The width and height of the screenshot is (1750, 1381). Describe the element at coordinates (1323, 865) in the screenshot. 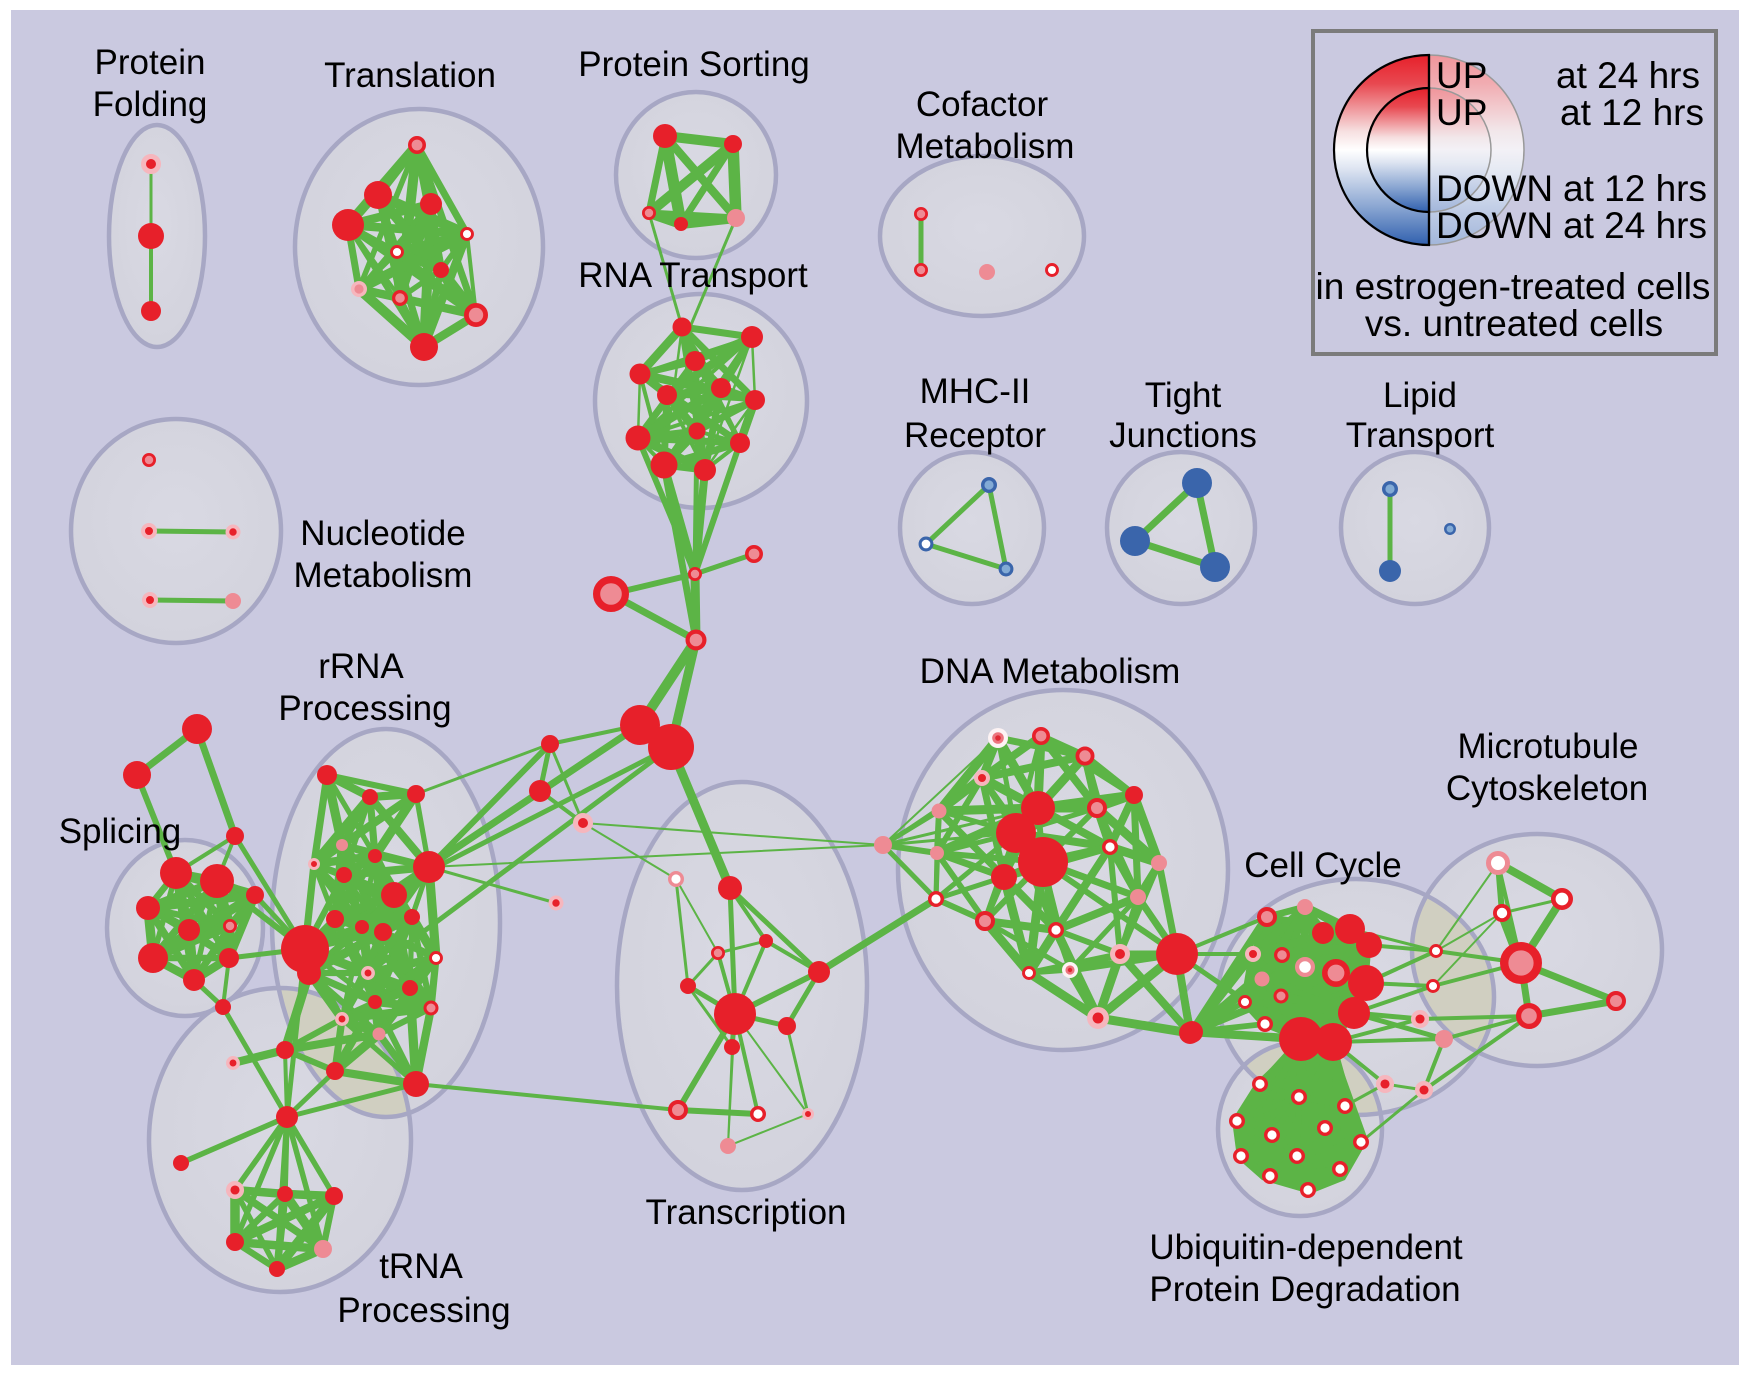

I see `svg-text: Cell Cycle` at that location.